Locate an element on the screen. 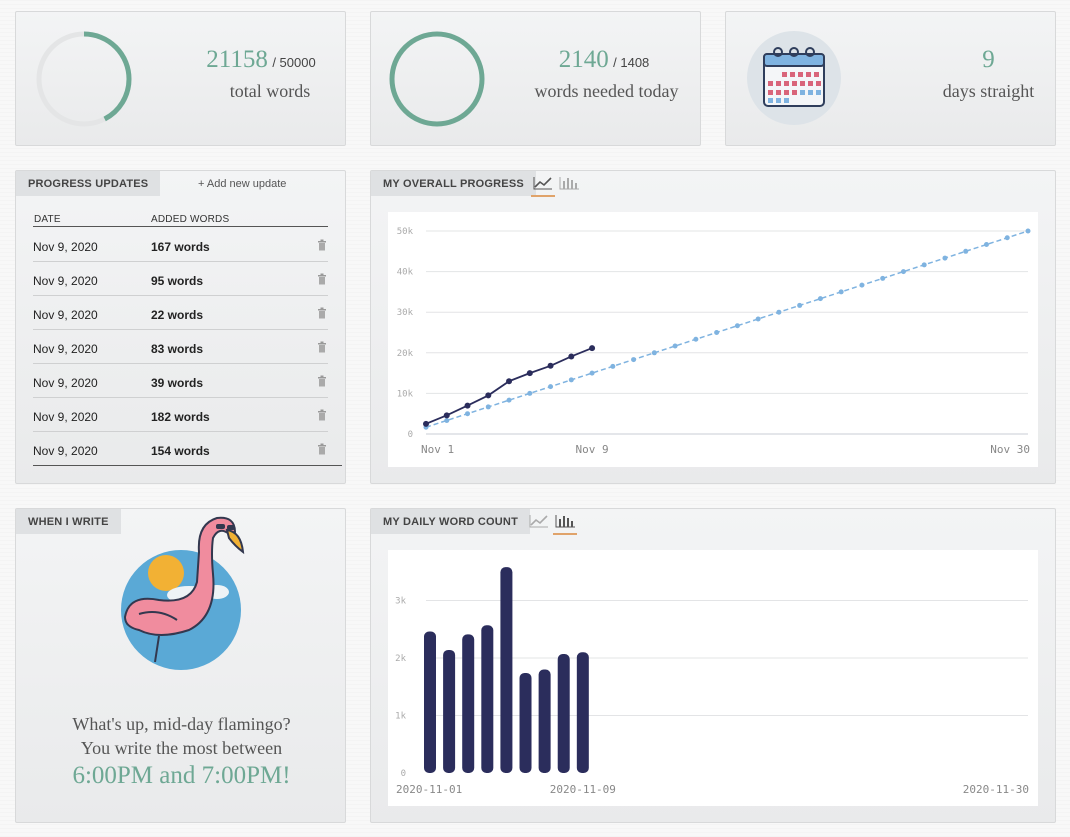  when-message-line1: What's up, mid-day flamingo? is located at coordinates (181, 724).